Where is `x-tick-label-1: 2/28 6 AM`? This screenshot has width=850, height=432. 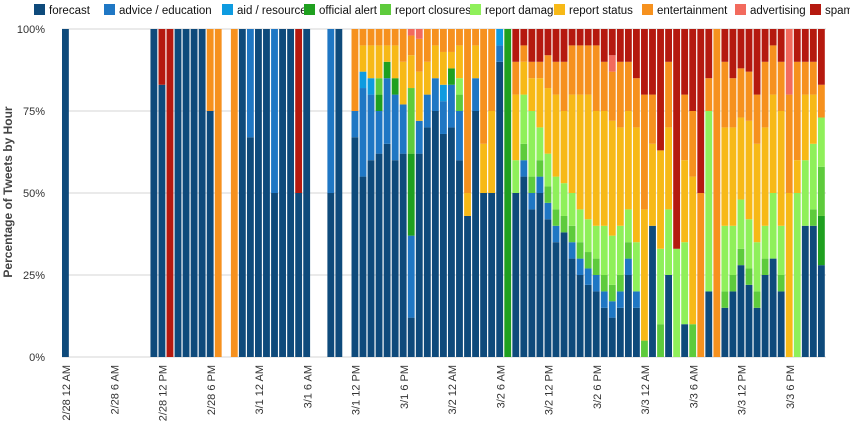
x-tick-label-1: 2/28 6 AM is located at coordinates (115, 390).